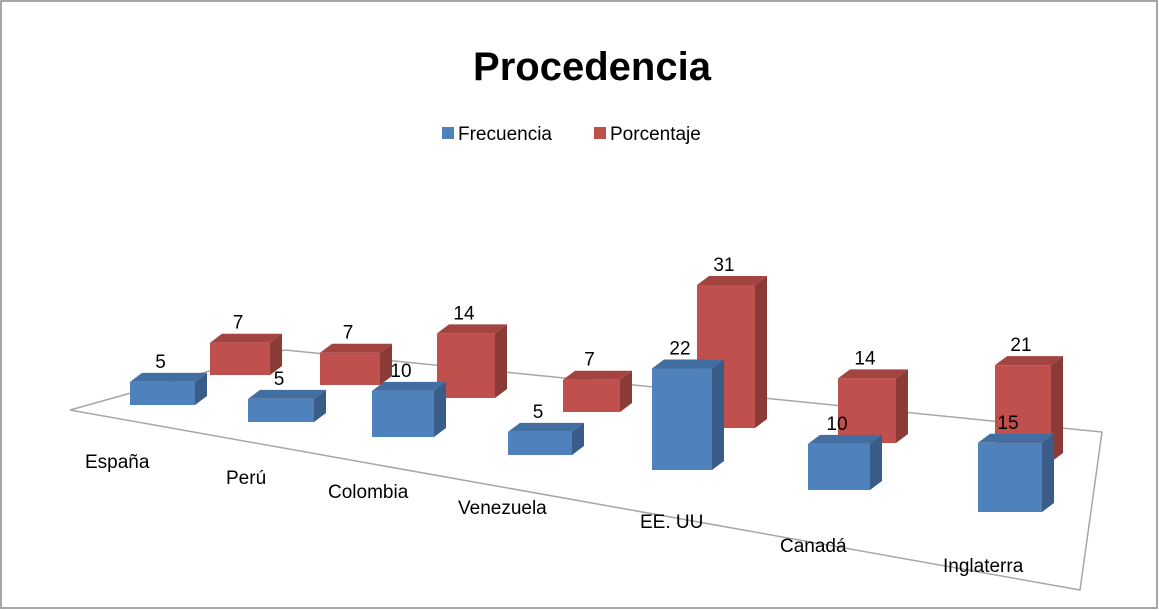 The image size is (1159, 610). What do you see at coordinates (983, 566) in the screenshot?
I see `x-tick-label: Inglaterra` at bounding box center [983, 566].